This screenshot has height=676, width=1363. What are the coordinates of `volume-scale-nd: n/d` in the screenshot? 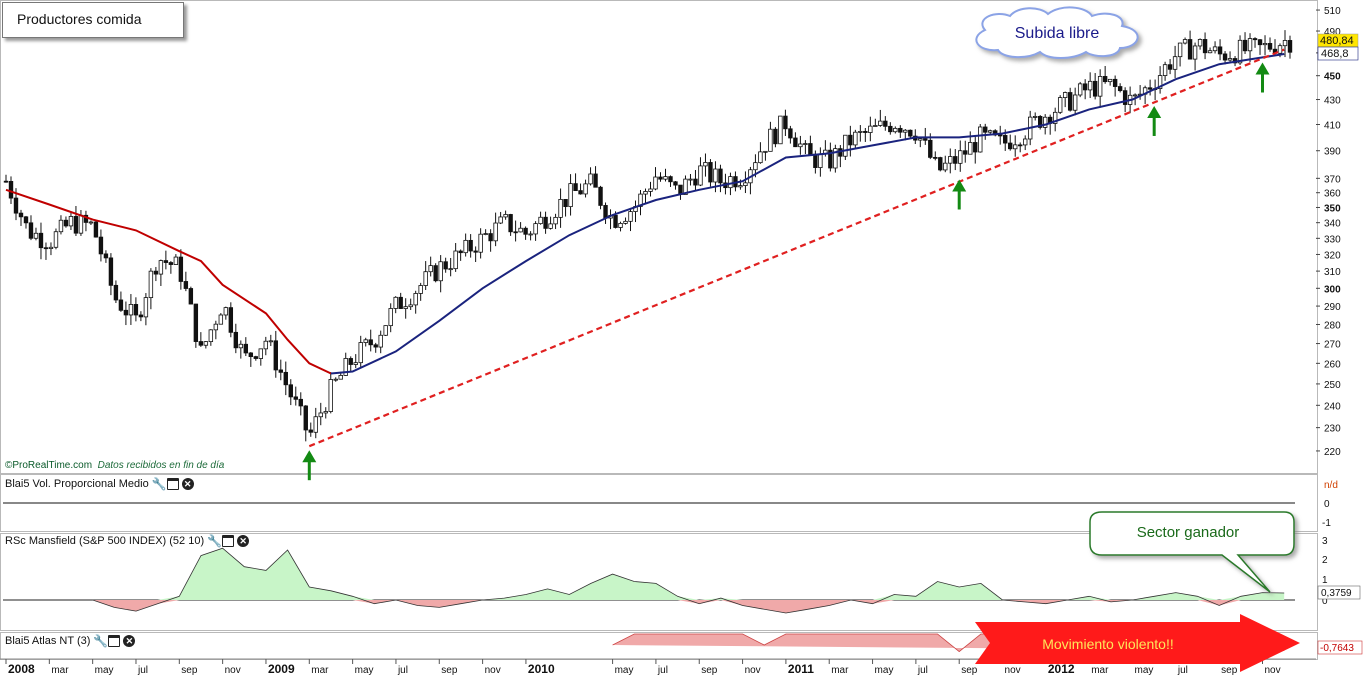 It's located at (1331, 485).